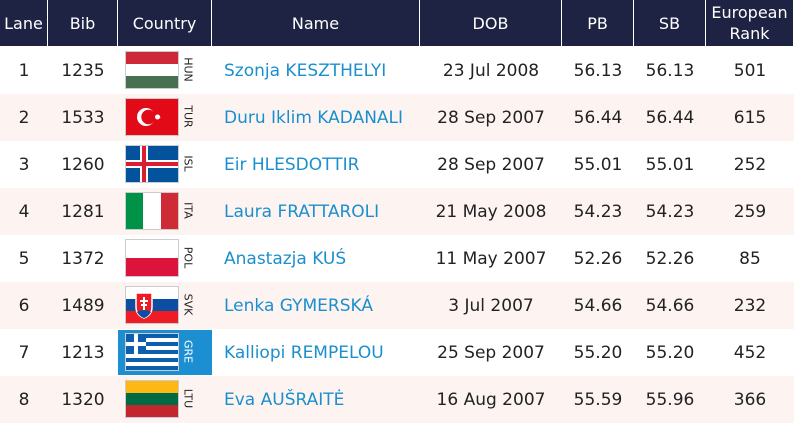  Describe the element at coordinates (83, 305) in the screenshot. I see `bib-cell: 1489` at that location.